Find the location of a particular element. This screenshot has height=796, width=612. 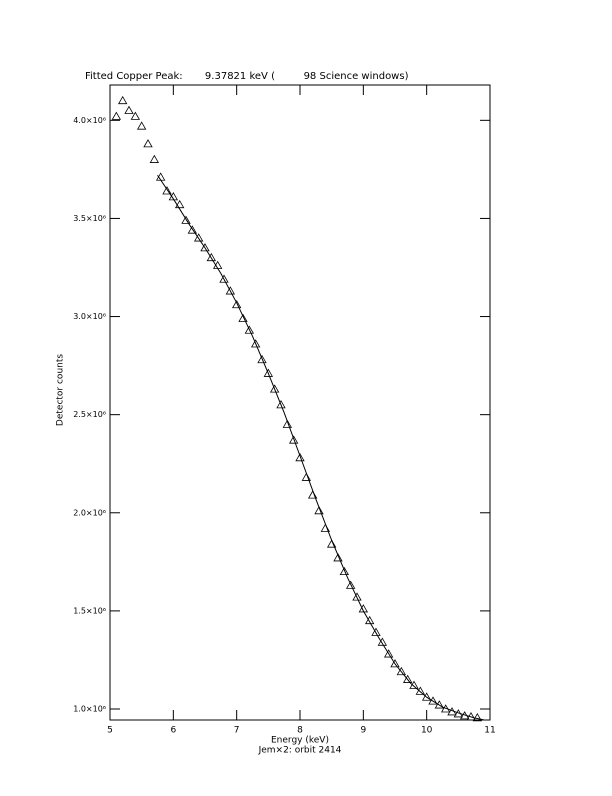

y-tick-label: 3.5×10⁶ is located at coordinates (89, 218).